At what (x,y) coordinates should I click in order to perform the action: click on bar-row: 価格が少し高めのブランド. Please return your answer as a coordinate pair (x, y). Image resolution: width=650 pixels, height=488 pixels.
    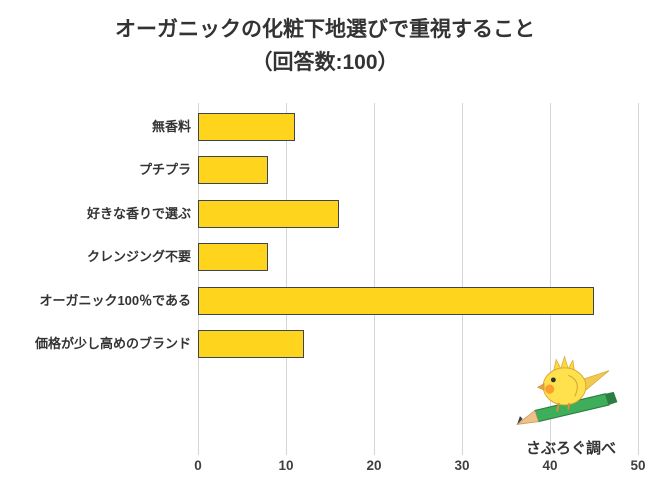
    Looking at the image, I should click on (319, 345).